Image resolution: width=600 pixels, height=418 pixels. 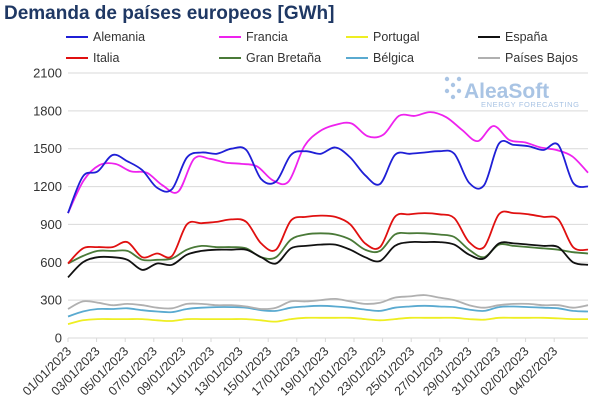 What do you see at coordinates (51, 300) in the screenshot?
I see `y-tick-label: 300` at bounding box center [51, 300].